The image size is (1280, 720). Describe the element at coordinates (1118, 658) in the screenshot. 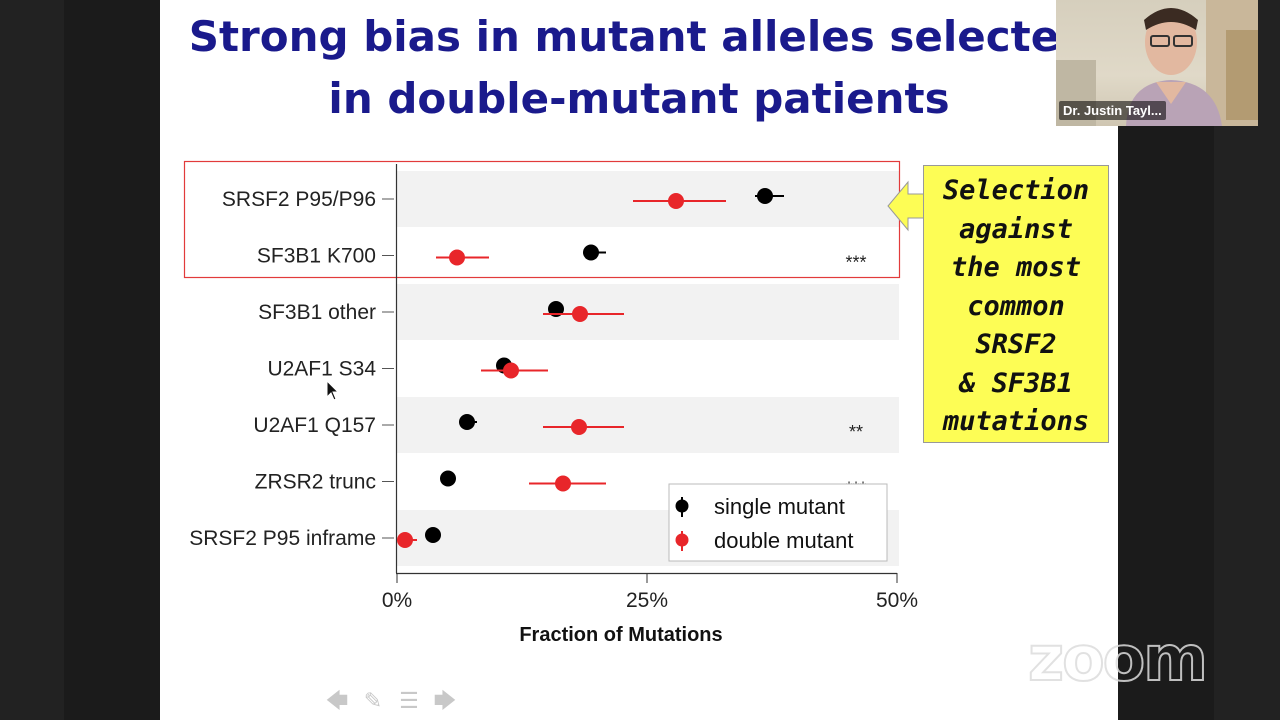

I see `zoom-watermark: zoom` at that location.